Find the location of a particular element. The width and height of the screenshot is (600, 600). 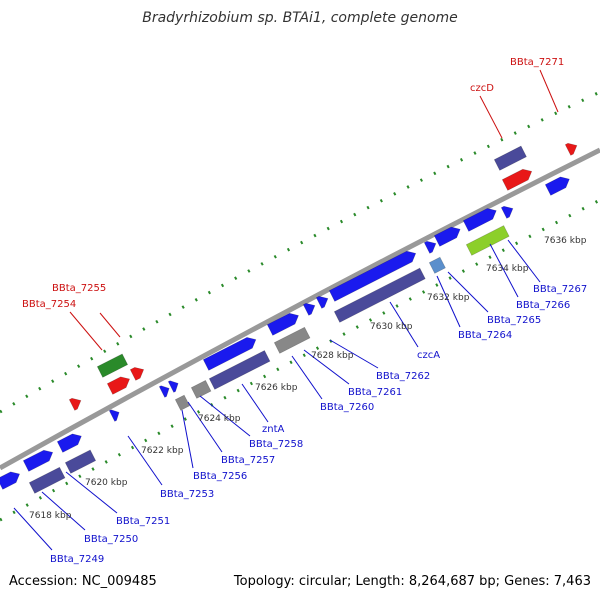

gene-label-bbta-7256: BBta_7256 is located at coordinates (220, 476).